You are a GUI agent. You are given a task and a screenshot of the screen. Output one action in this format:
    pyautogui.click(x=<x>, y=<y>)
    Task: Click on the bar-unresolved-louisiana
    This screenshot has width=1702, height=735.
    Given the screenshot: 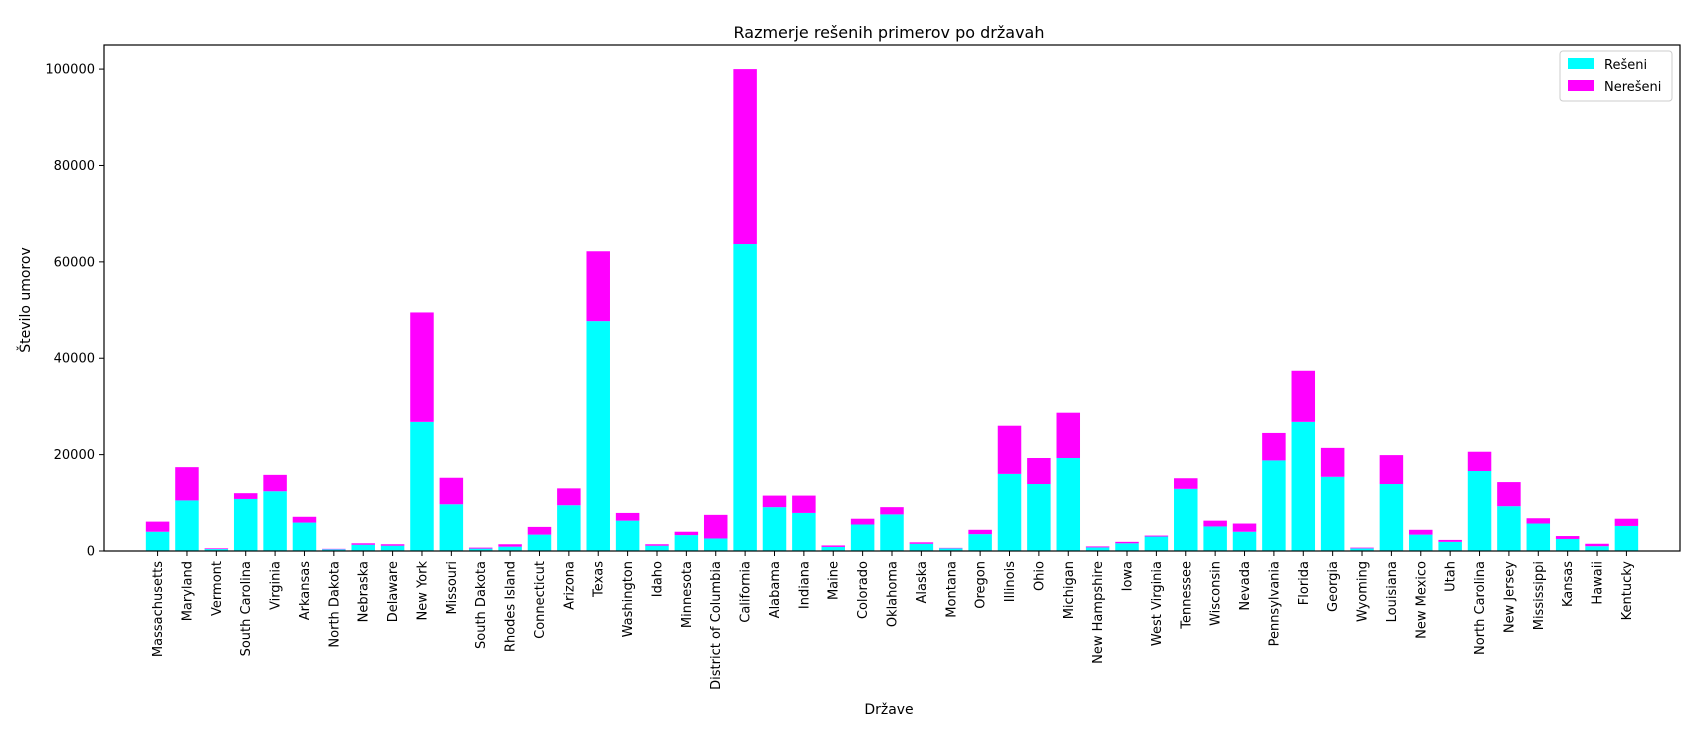 What is the action you would take?
    pyautogui.click(x=1391, y=470)
    